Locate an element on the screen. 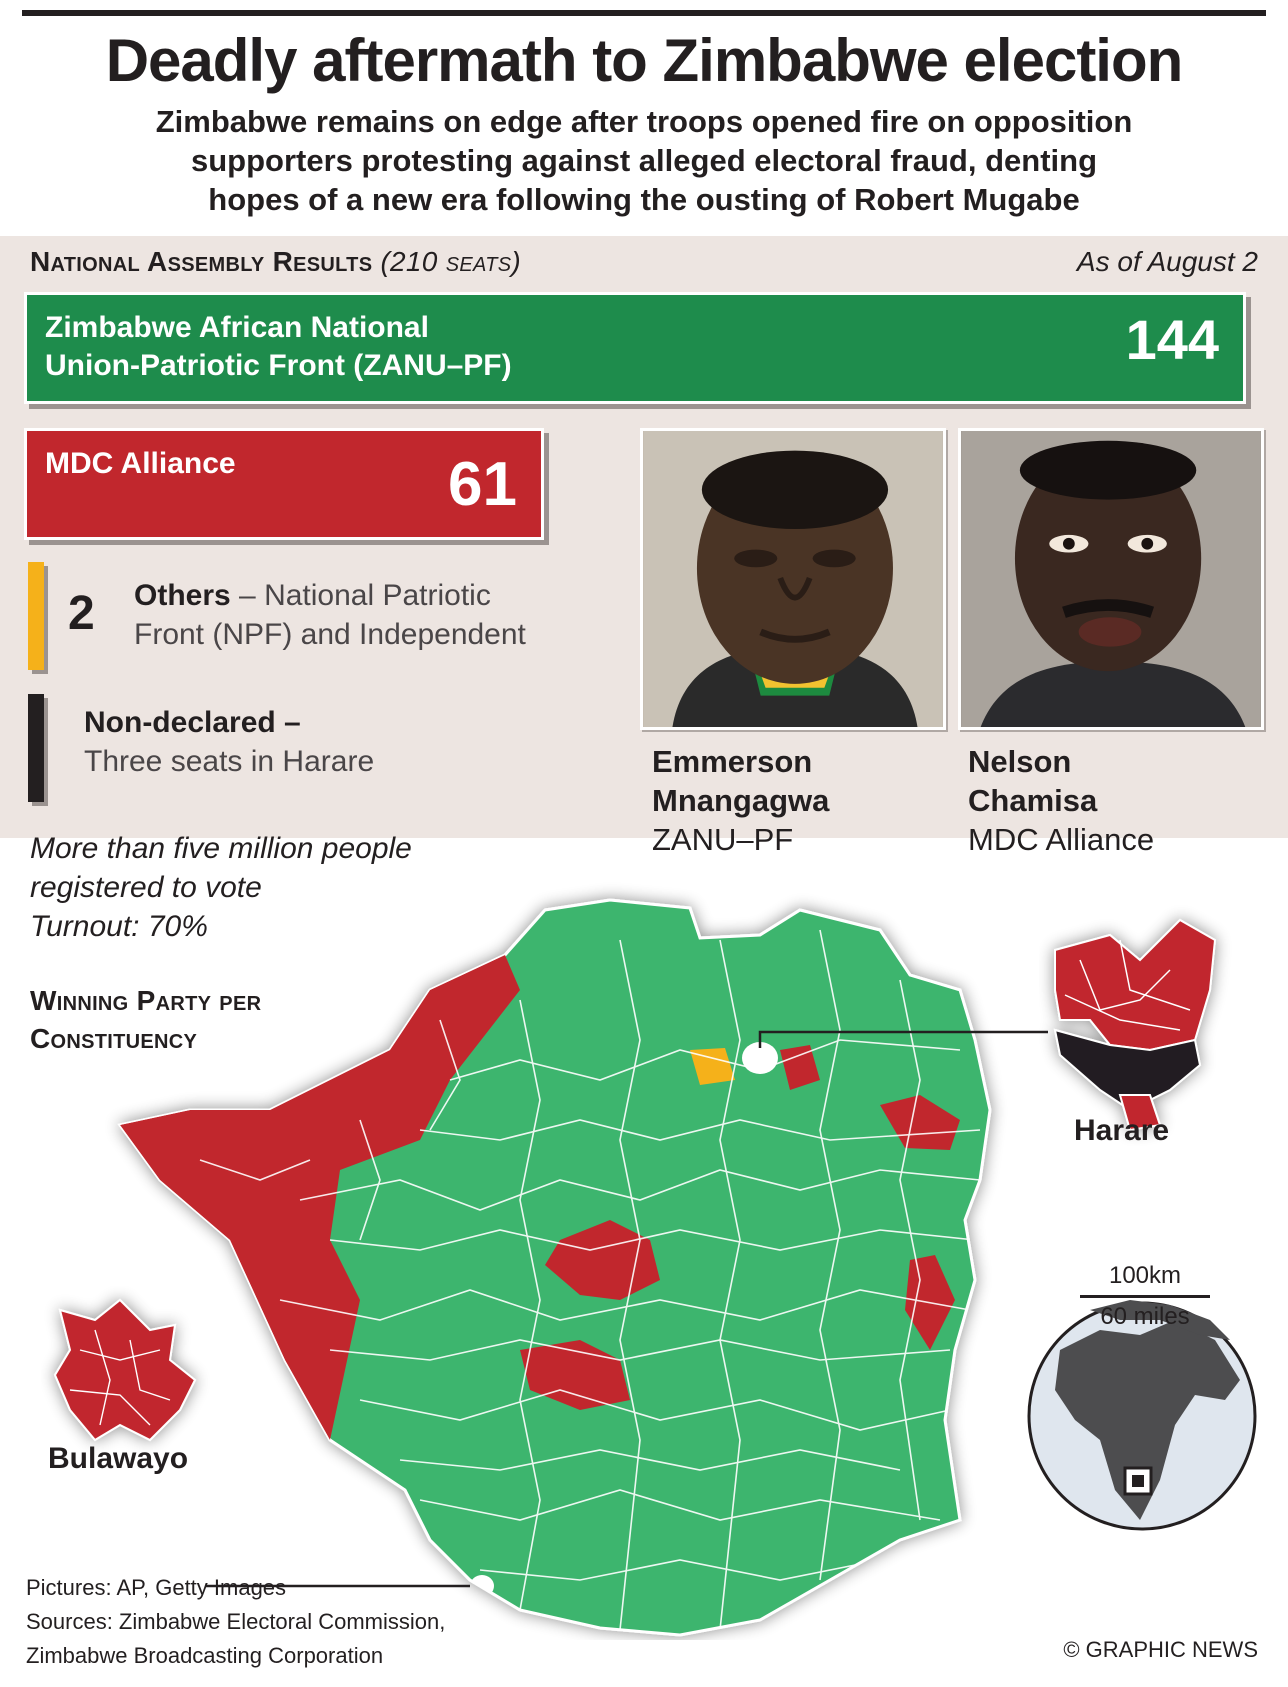  candidate-first-name: Nelson is located at coordinates (1020, 761).